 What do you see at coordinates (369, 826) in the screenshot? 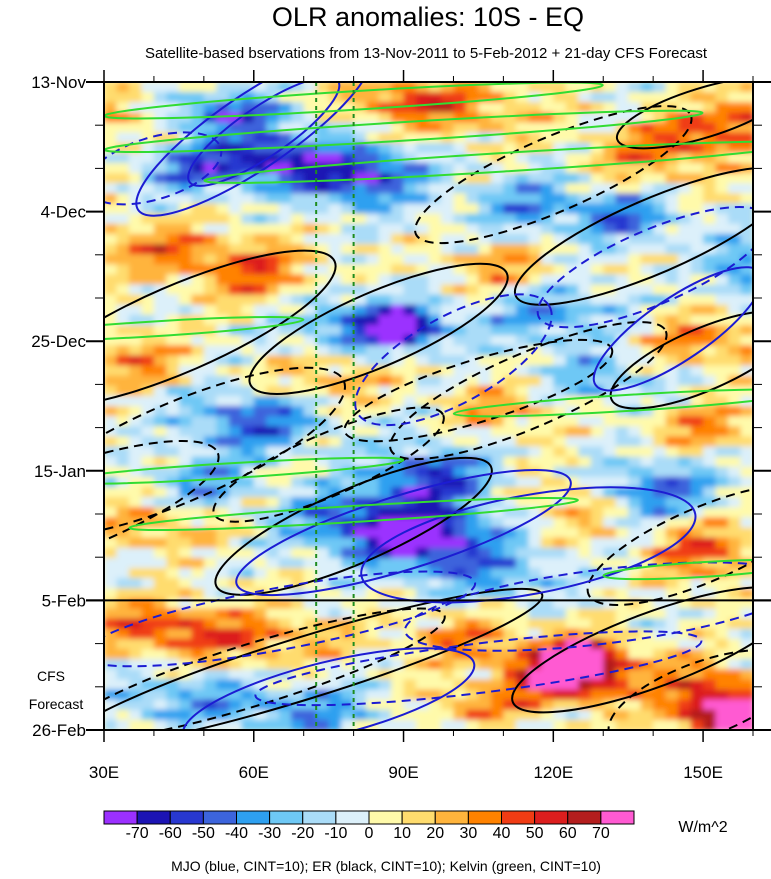
I see `colorbar: -70 -60 -50 -40 -30 -20 -10 0 10 20 30 40 50 60 70` at bounding box center [369, 826].